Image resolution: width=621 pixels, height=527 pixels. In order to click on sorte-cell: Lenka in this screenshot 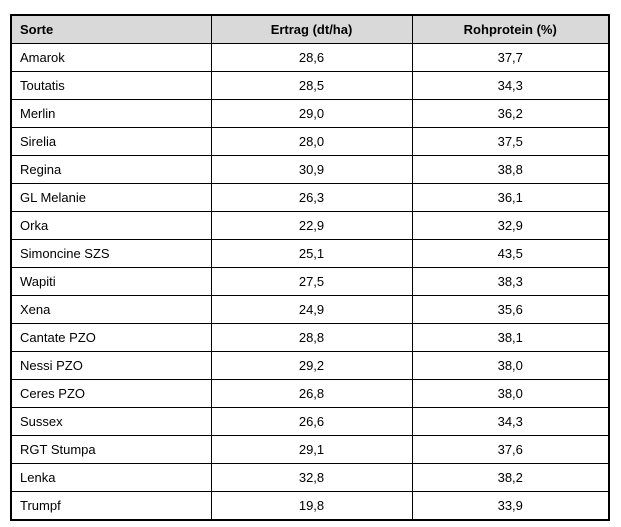, I will do `click(111, 477)`.